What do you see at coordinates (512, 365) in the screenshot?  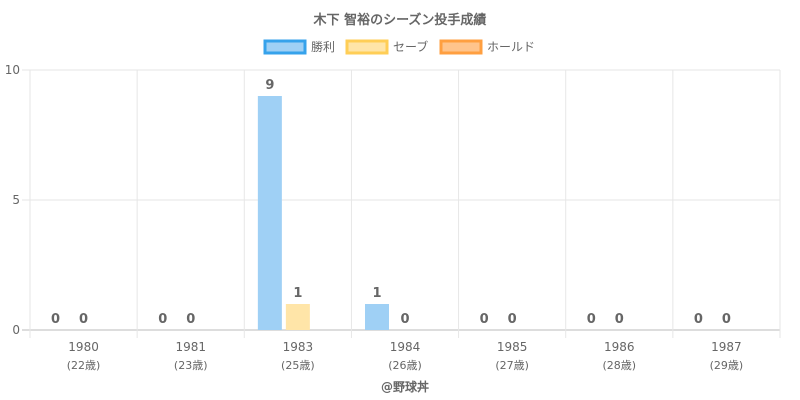 I see `x-tick-sublabel: (27歳)` at bounding box center [512, 365].